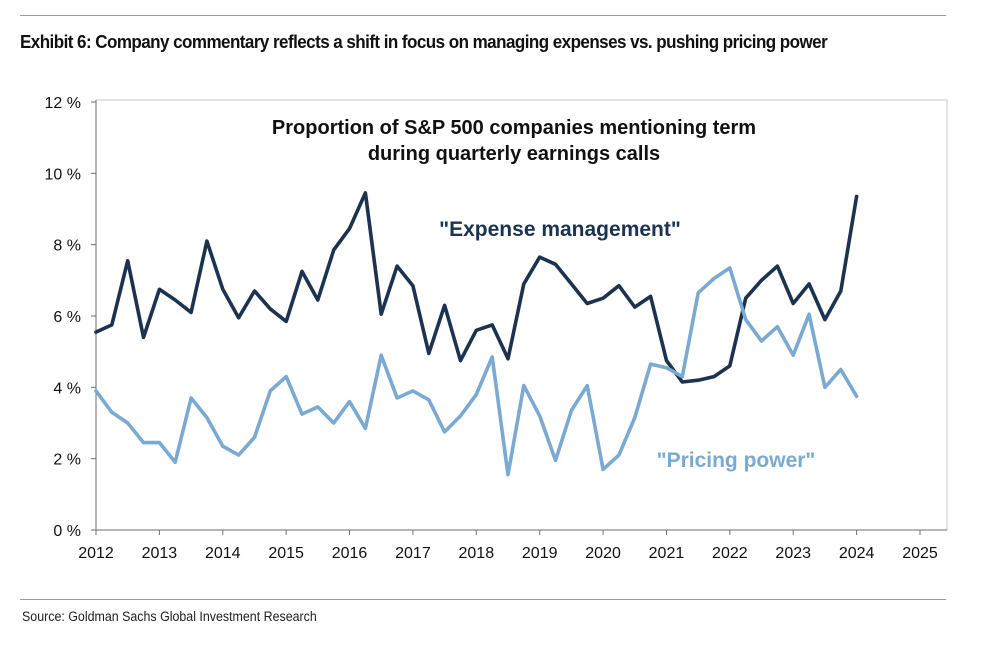 The height and width of the screenshot is (646, 986). I want to click on x-tick-label: 2014, so click(223, 553).